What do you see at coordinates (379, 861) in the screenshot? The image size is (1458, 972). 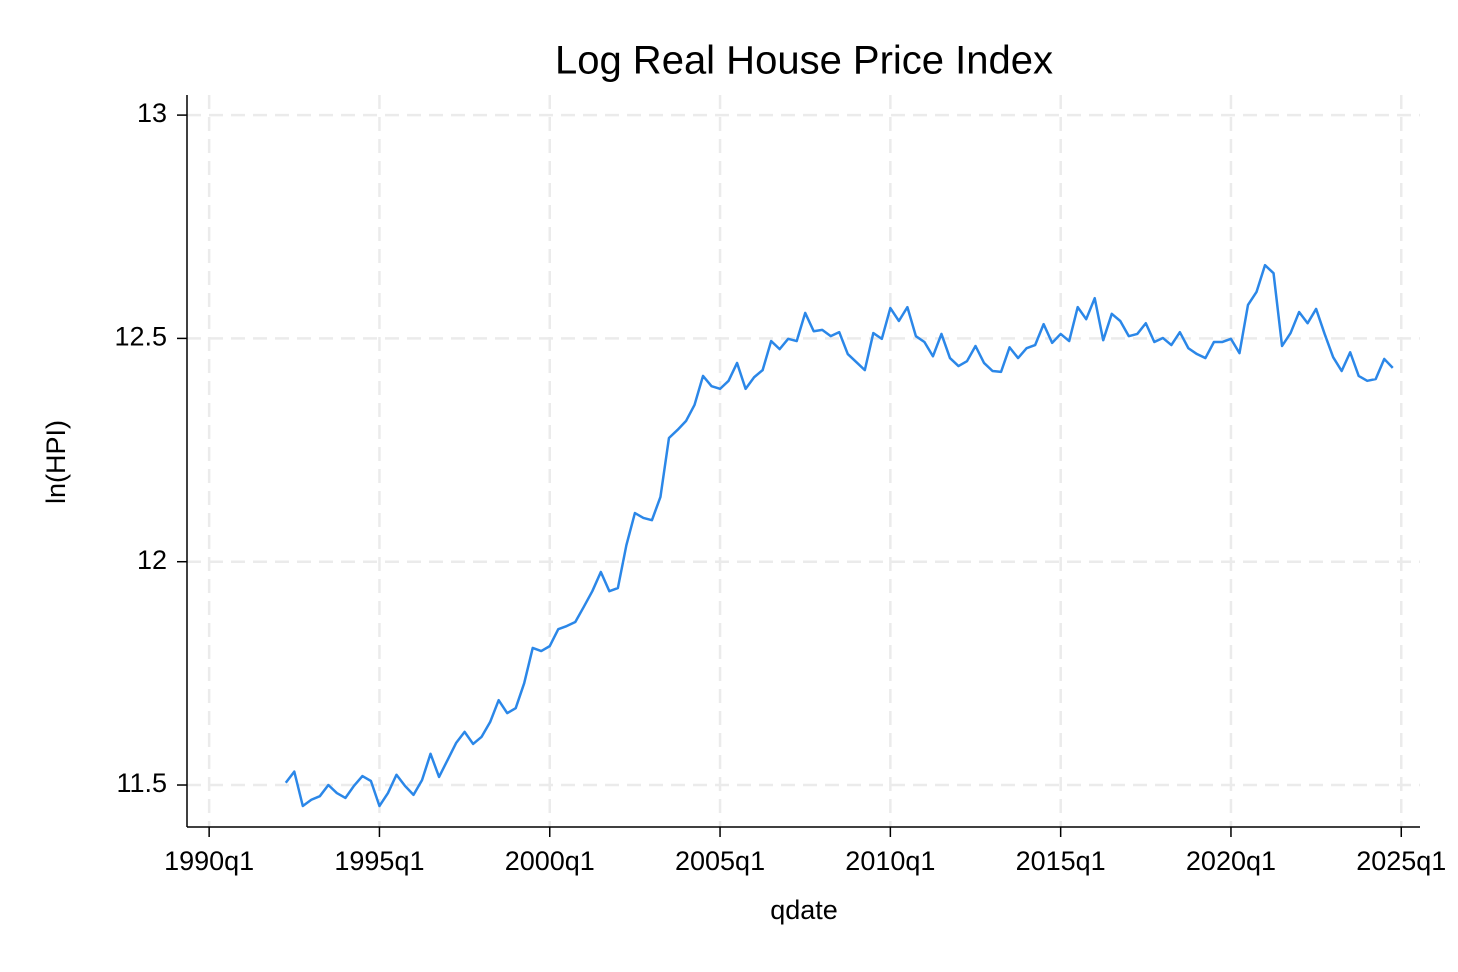 I see `x-tick-label: 1995q1` at bounding box center [379, 861].